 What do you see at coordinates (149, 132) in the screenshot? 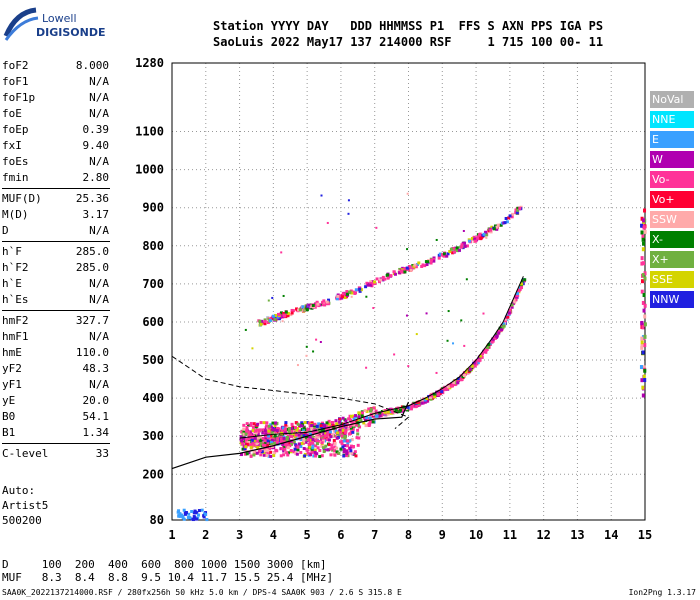
I see `y-tick-label: 1100` at bounding box center [149, 132].